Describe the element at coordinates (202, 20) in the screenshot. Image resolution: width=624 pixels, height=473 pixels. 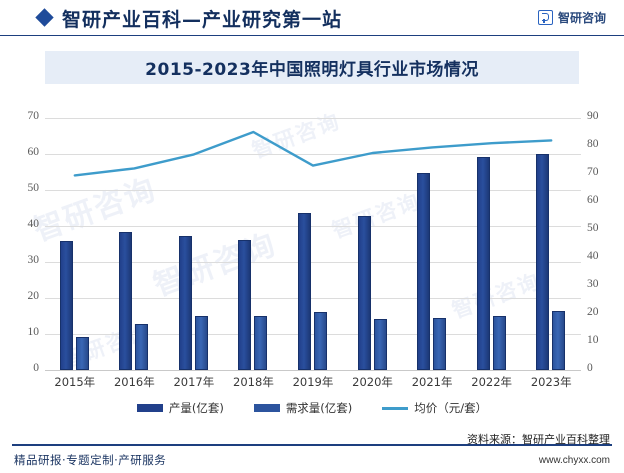
I see `header-title: 智研产业百科—产业研究第一站` at that location.